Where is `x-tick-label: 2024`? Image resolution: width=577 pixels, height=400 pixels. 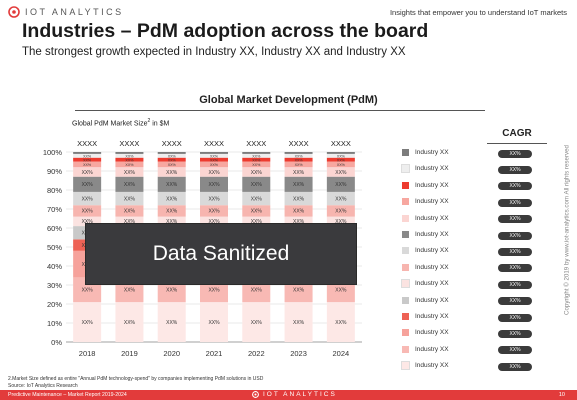
x-tick-label: 2024 is located at coordinates (341, 353).